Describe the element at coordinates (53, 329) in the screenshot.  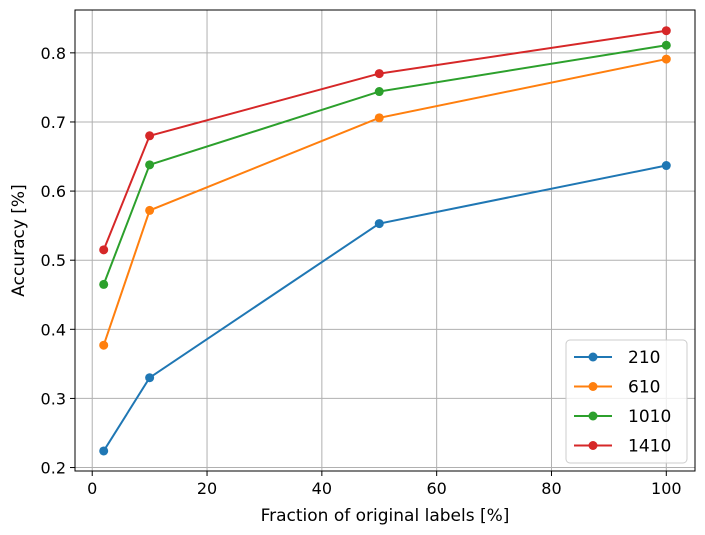
I see `y-tick-label: 0.4` at that location.